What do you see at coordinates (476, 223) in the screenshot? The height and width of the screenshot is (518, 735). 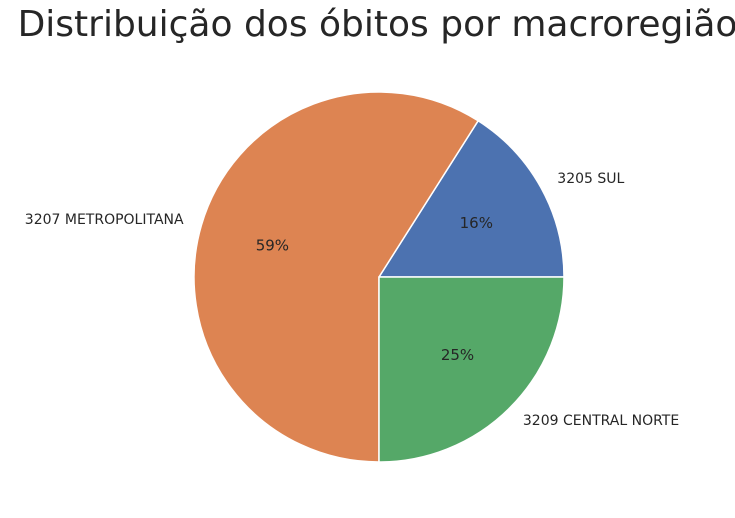 I see `slice-percent-1: 16%` at bounding box center [476, 223].